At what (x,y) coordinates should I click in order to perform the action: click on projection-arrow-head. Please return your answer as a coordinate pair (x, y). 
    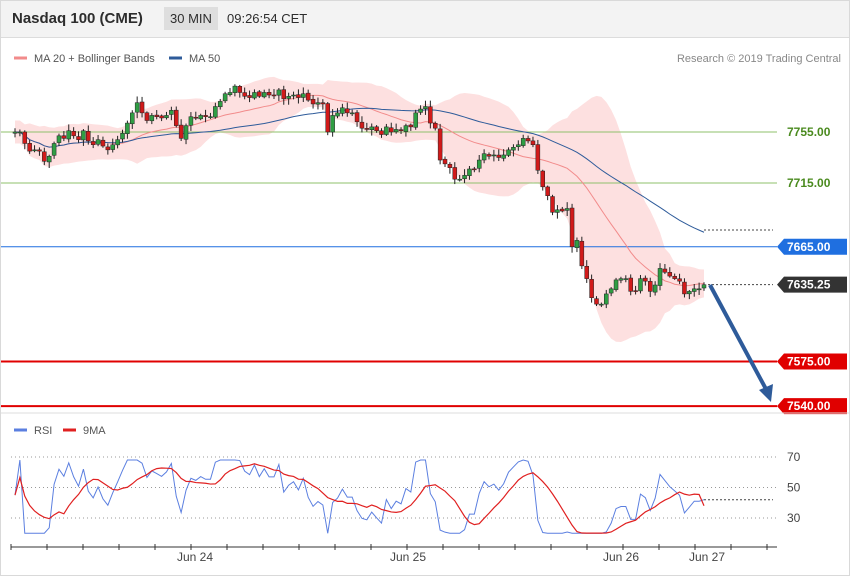
    Looking at the image, I should click on (766, 393).